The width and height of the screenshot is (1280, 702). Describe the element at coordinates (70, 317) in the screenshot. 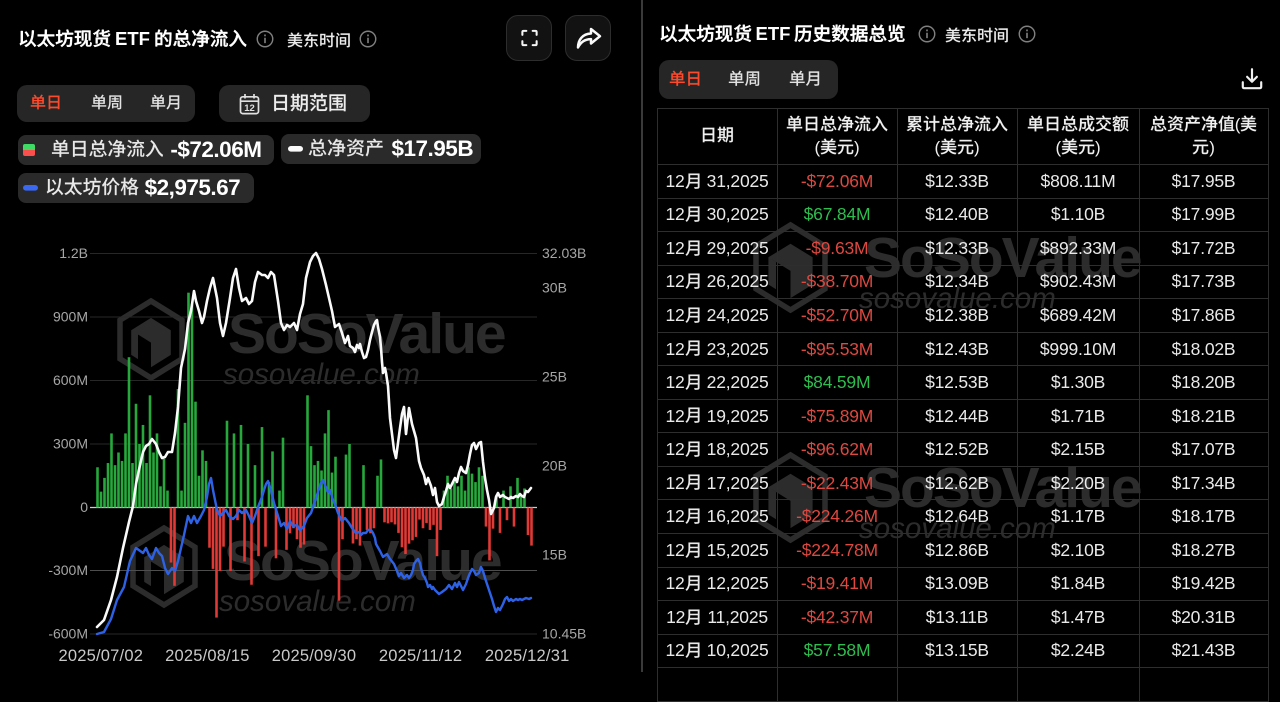

I see `svg-text: 900M` at that location.